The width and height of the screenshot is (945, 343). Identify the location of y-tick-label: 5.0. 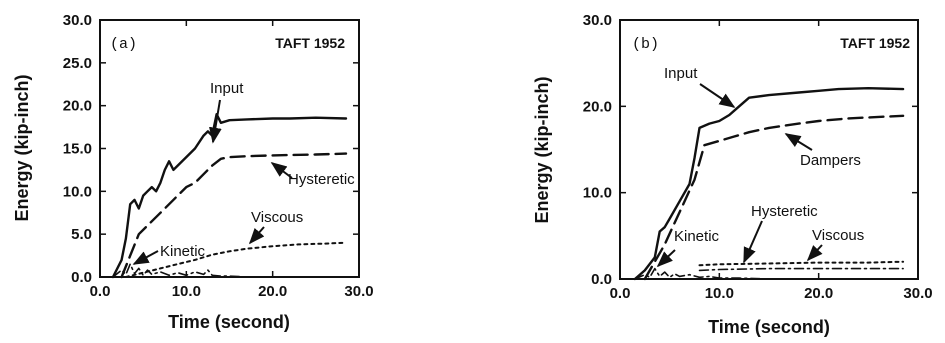
(81, 234).